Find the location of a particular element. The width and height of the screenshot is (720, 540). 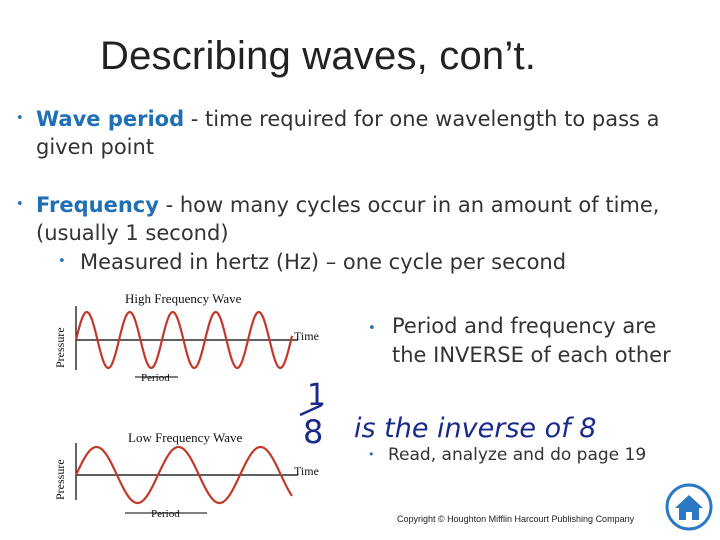

home-button is located at coordinates (689, 509).